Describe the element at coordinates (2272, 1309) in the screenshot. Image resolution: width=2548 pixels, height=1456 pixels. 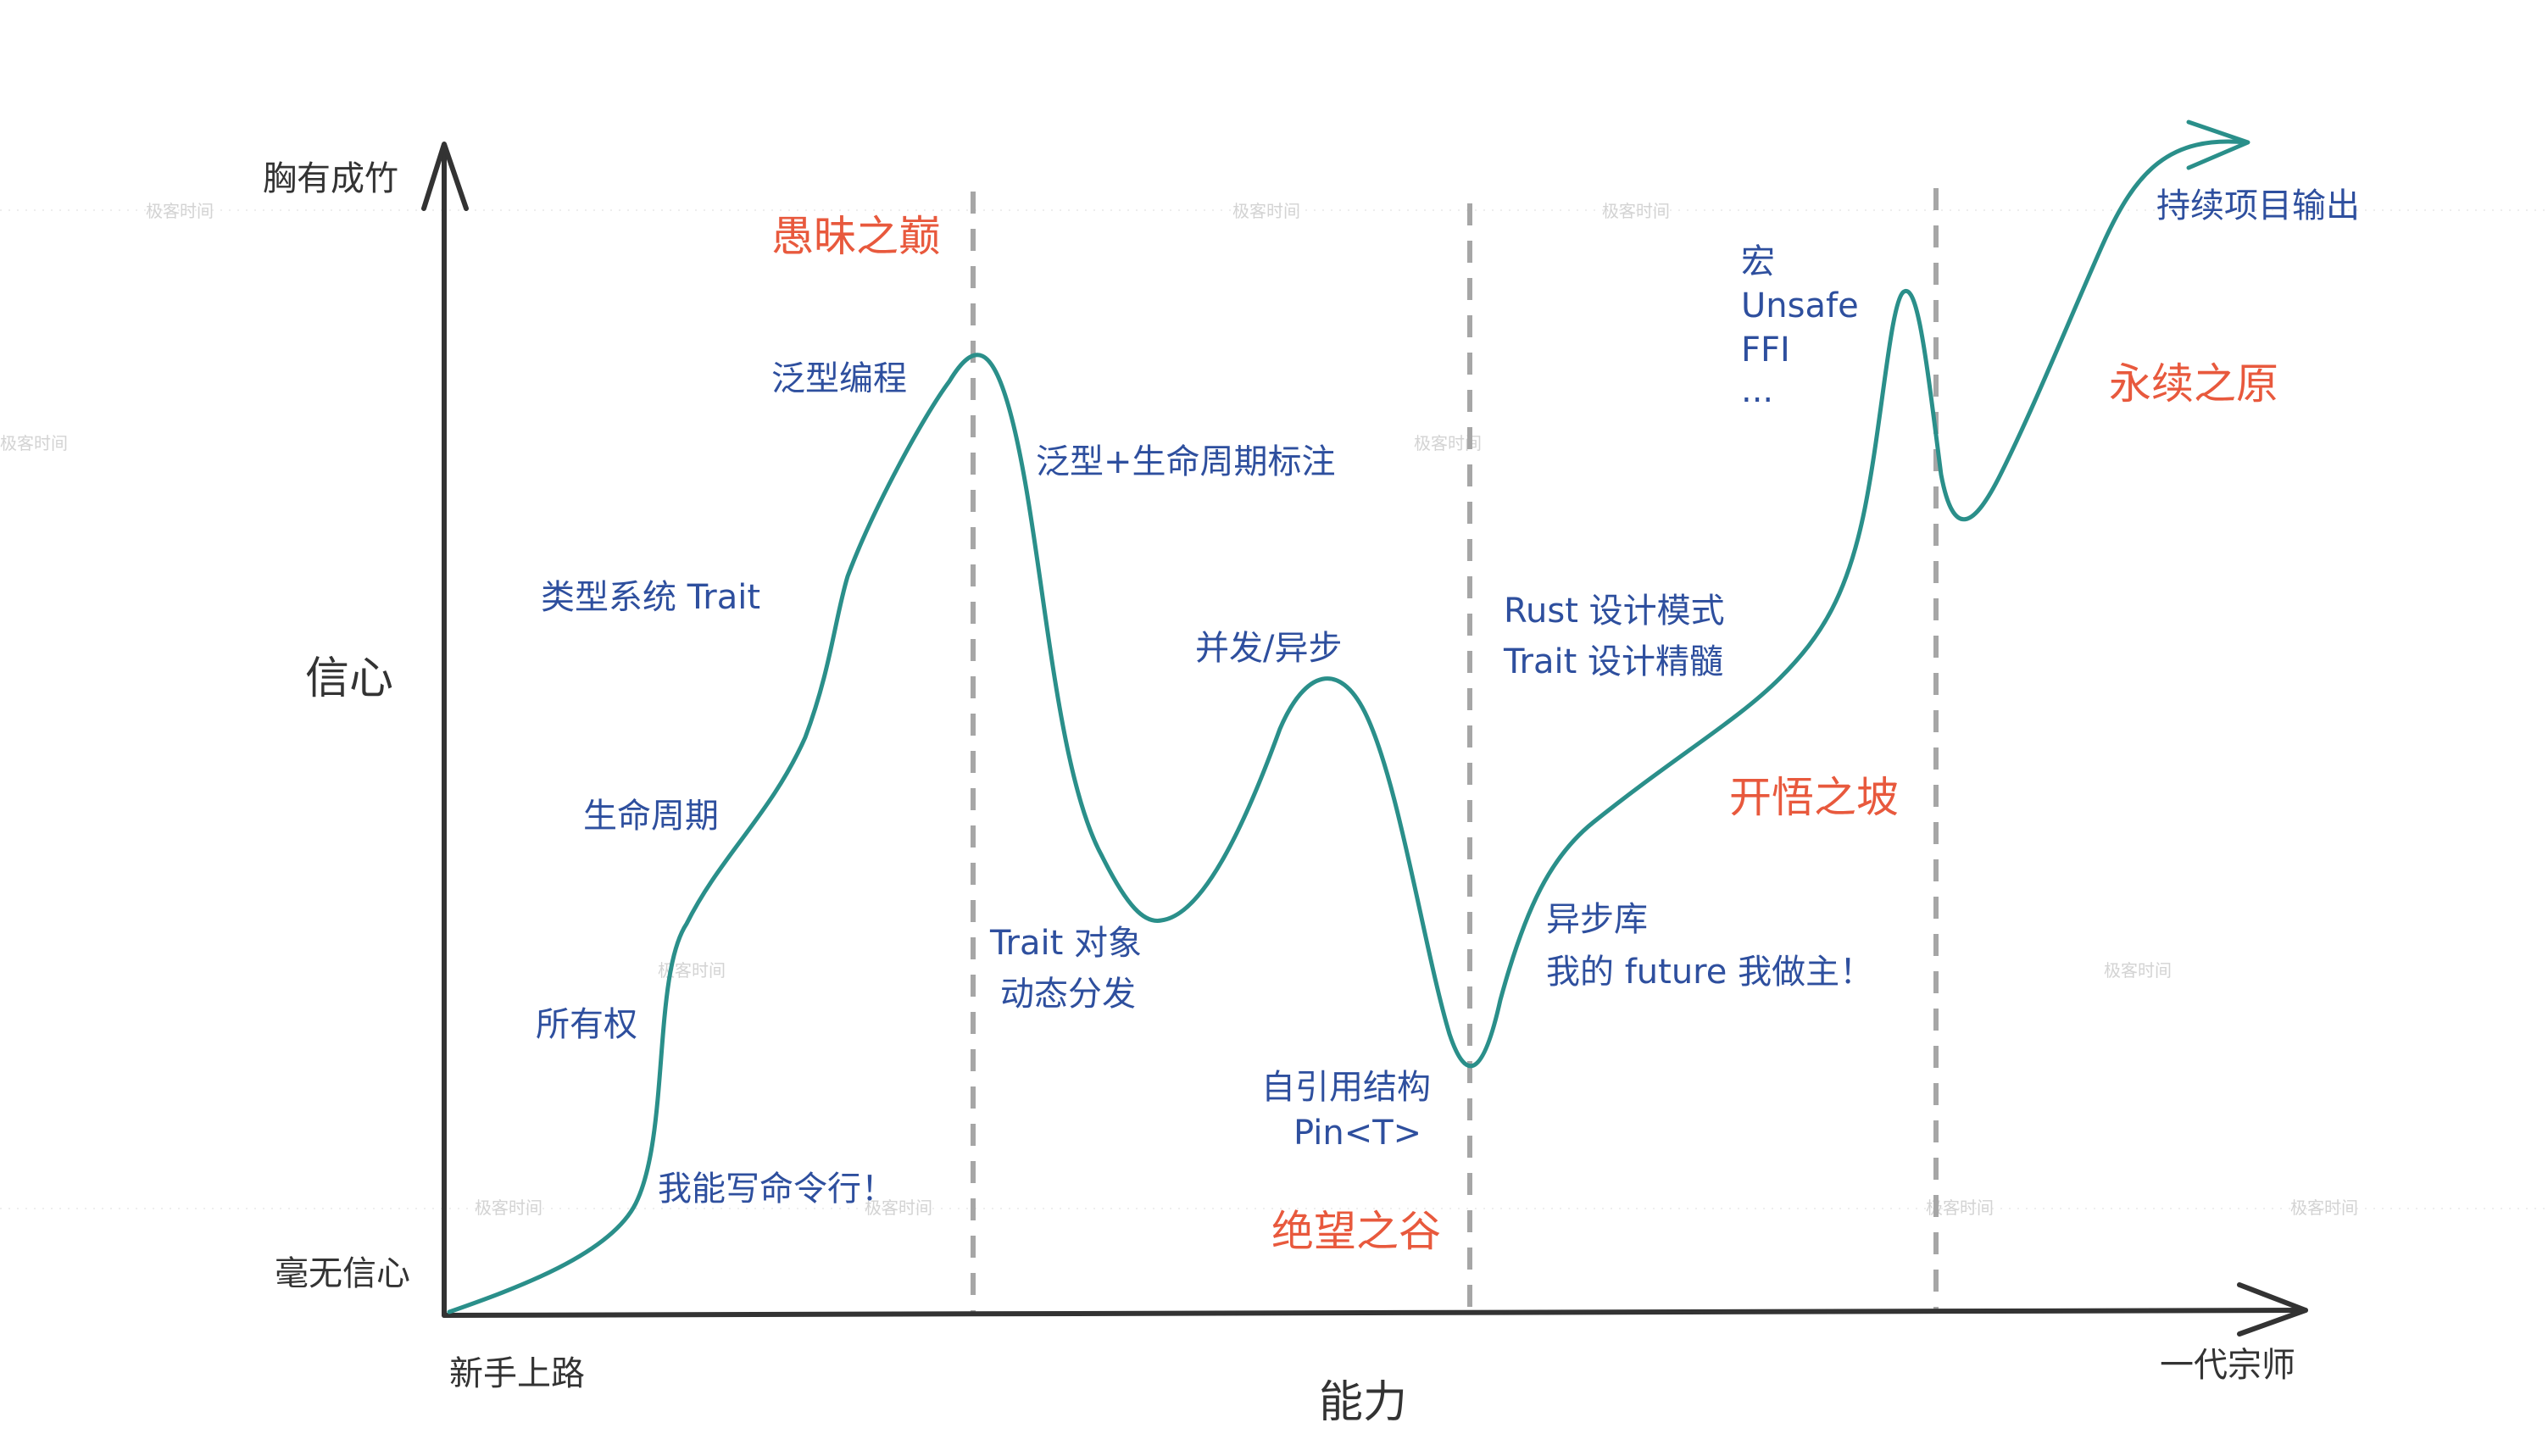
I see `x-axis-arrow` at that location.